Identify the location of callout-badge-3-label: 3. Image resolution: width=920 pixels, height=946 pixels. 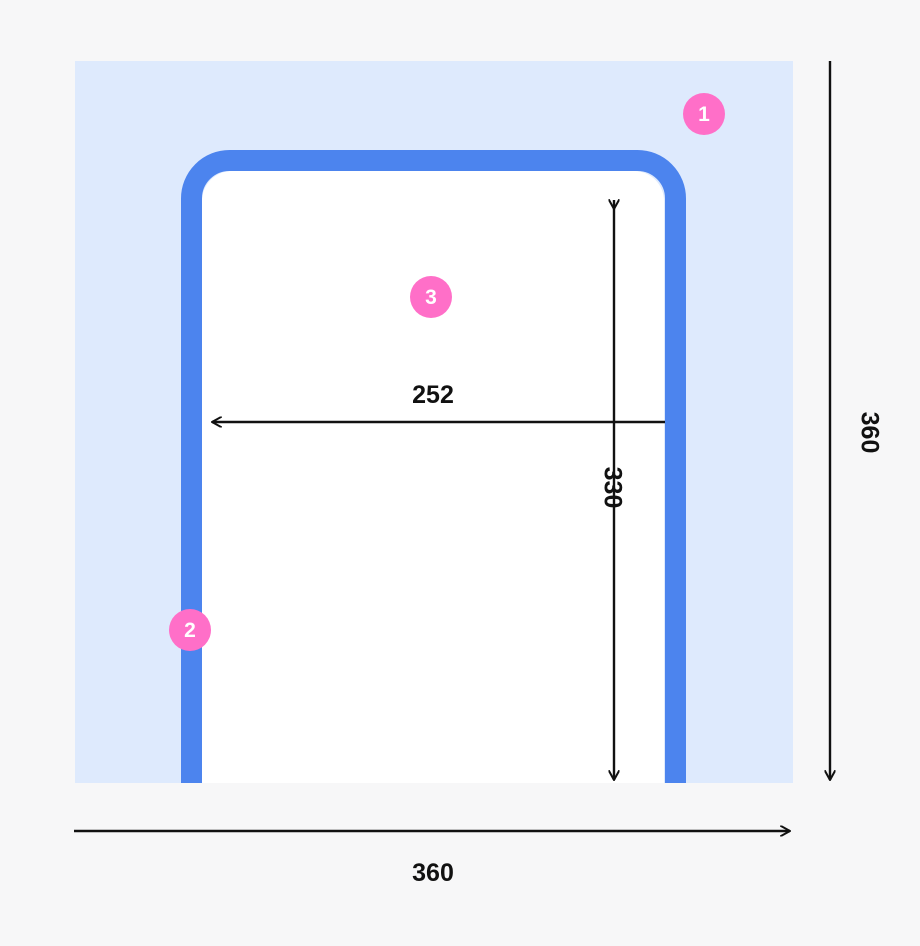
(431, 297).